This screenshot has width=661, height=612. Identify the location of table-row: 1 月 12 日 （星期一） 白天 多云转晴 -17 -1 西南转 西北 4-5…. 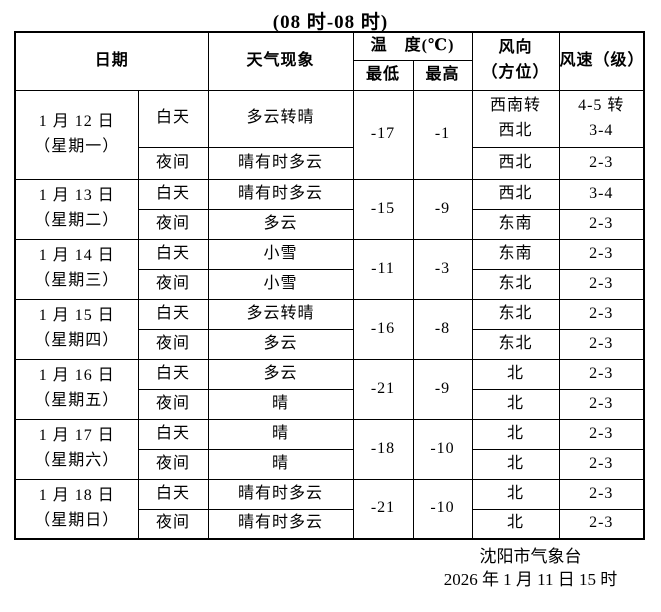
(329, 134).